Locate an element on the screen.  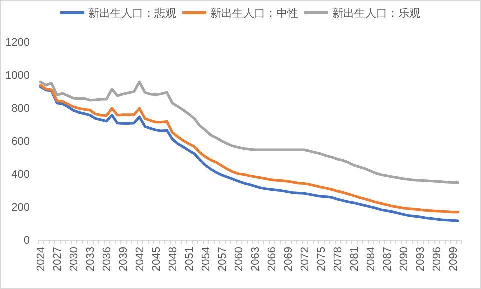
x-tick-label: 2027 is located at coordinates (58, 259).